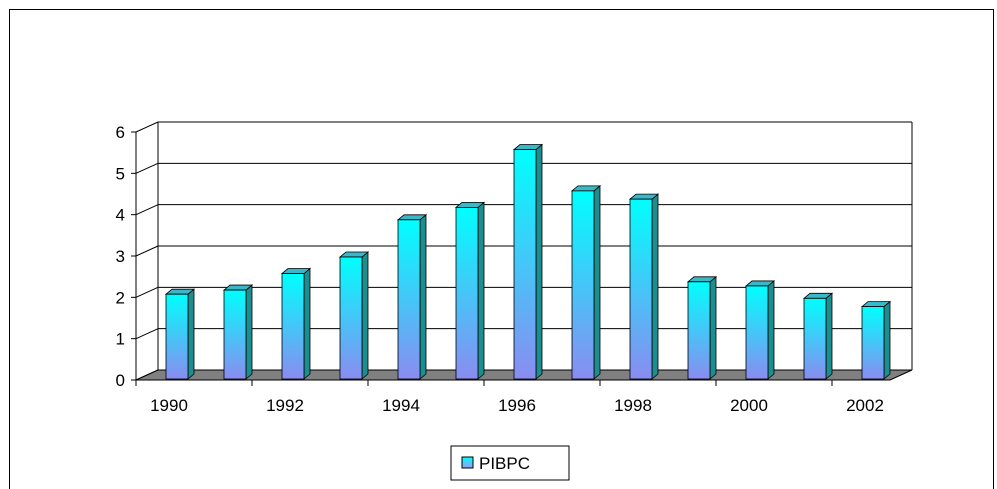 Image resolution: width=997 pixels, height=489 pixels. Describe the element at coordinates (865, 405) in the screenshot. I see `x-tick-label-2002: 2002` at that location.